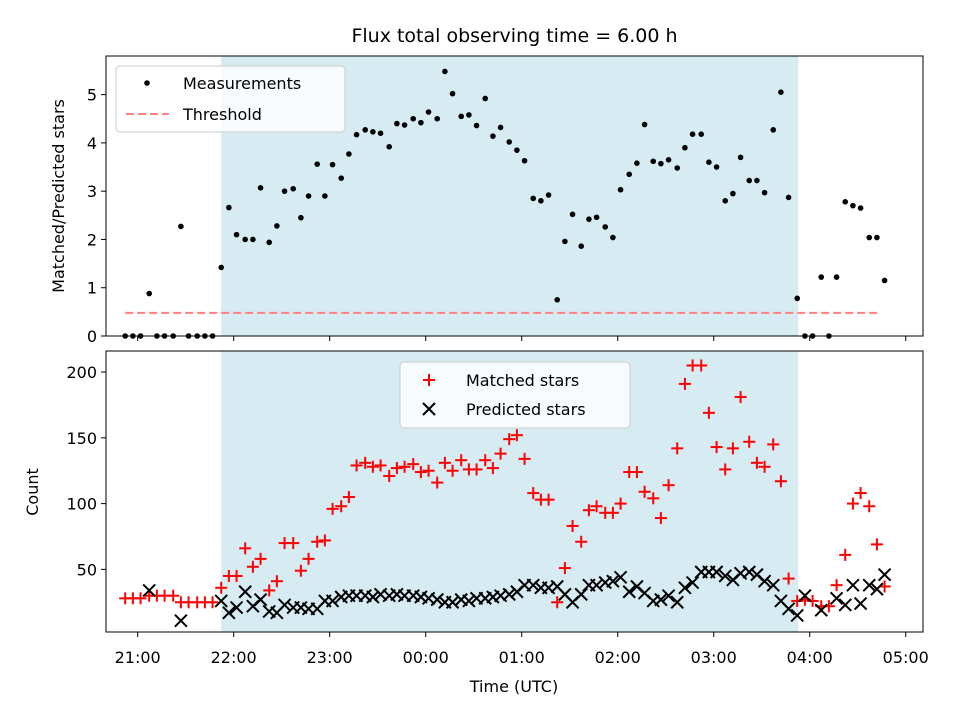  Describe the element at coordinates (517, 596) in the screenshot. I see `predicted-stars-points` at that location.